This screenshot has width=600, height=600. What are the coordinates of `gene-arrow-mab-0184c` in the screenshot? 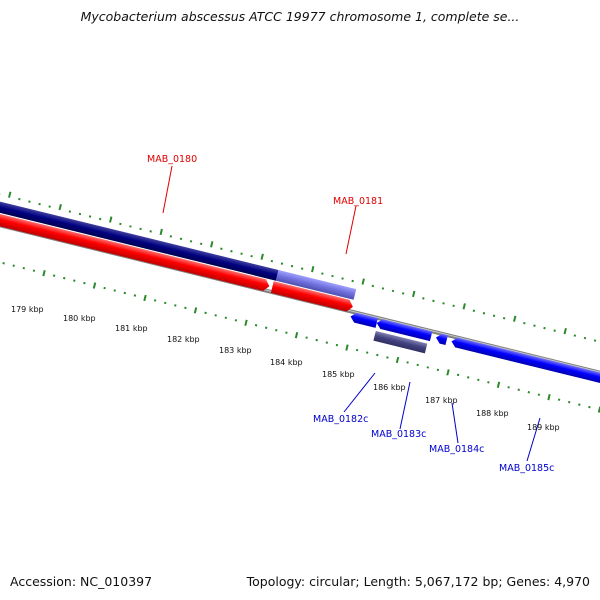 It's located at (441, 339).